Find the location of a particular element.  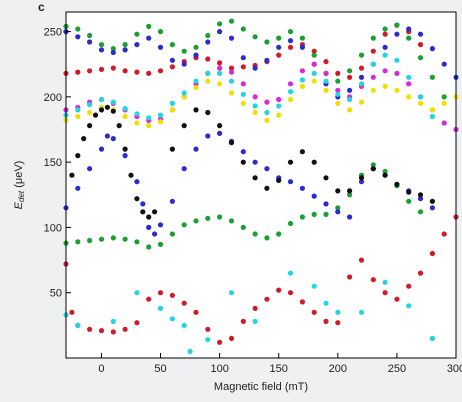

panel-label: c is located at coordinates (41, 7).